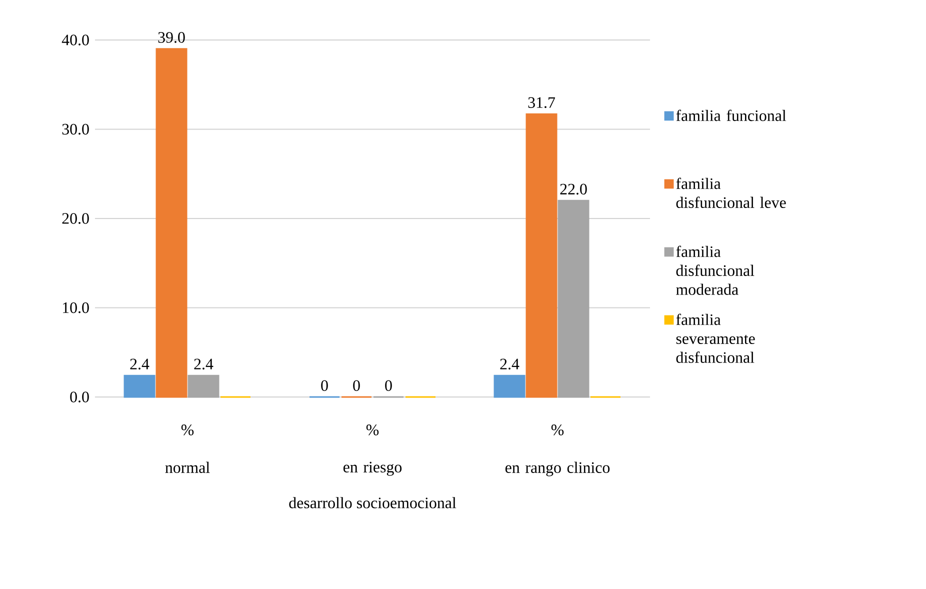 This screenshot has width=926, height=589. I want to click on y-tick-label: 10.0, so click(76, 308).